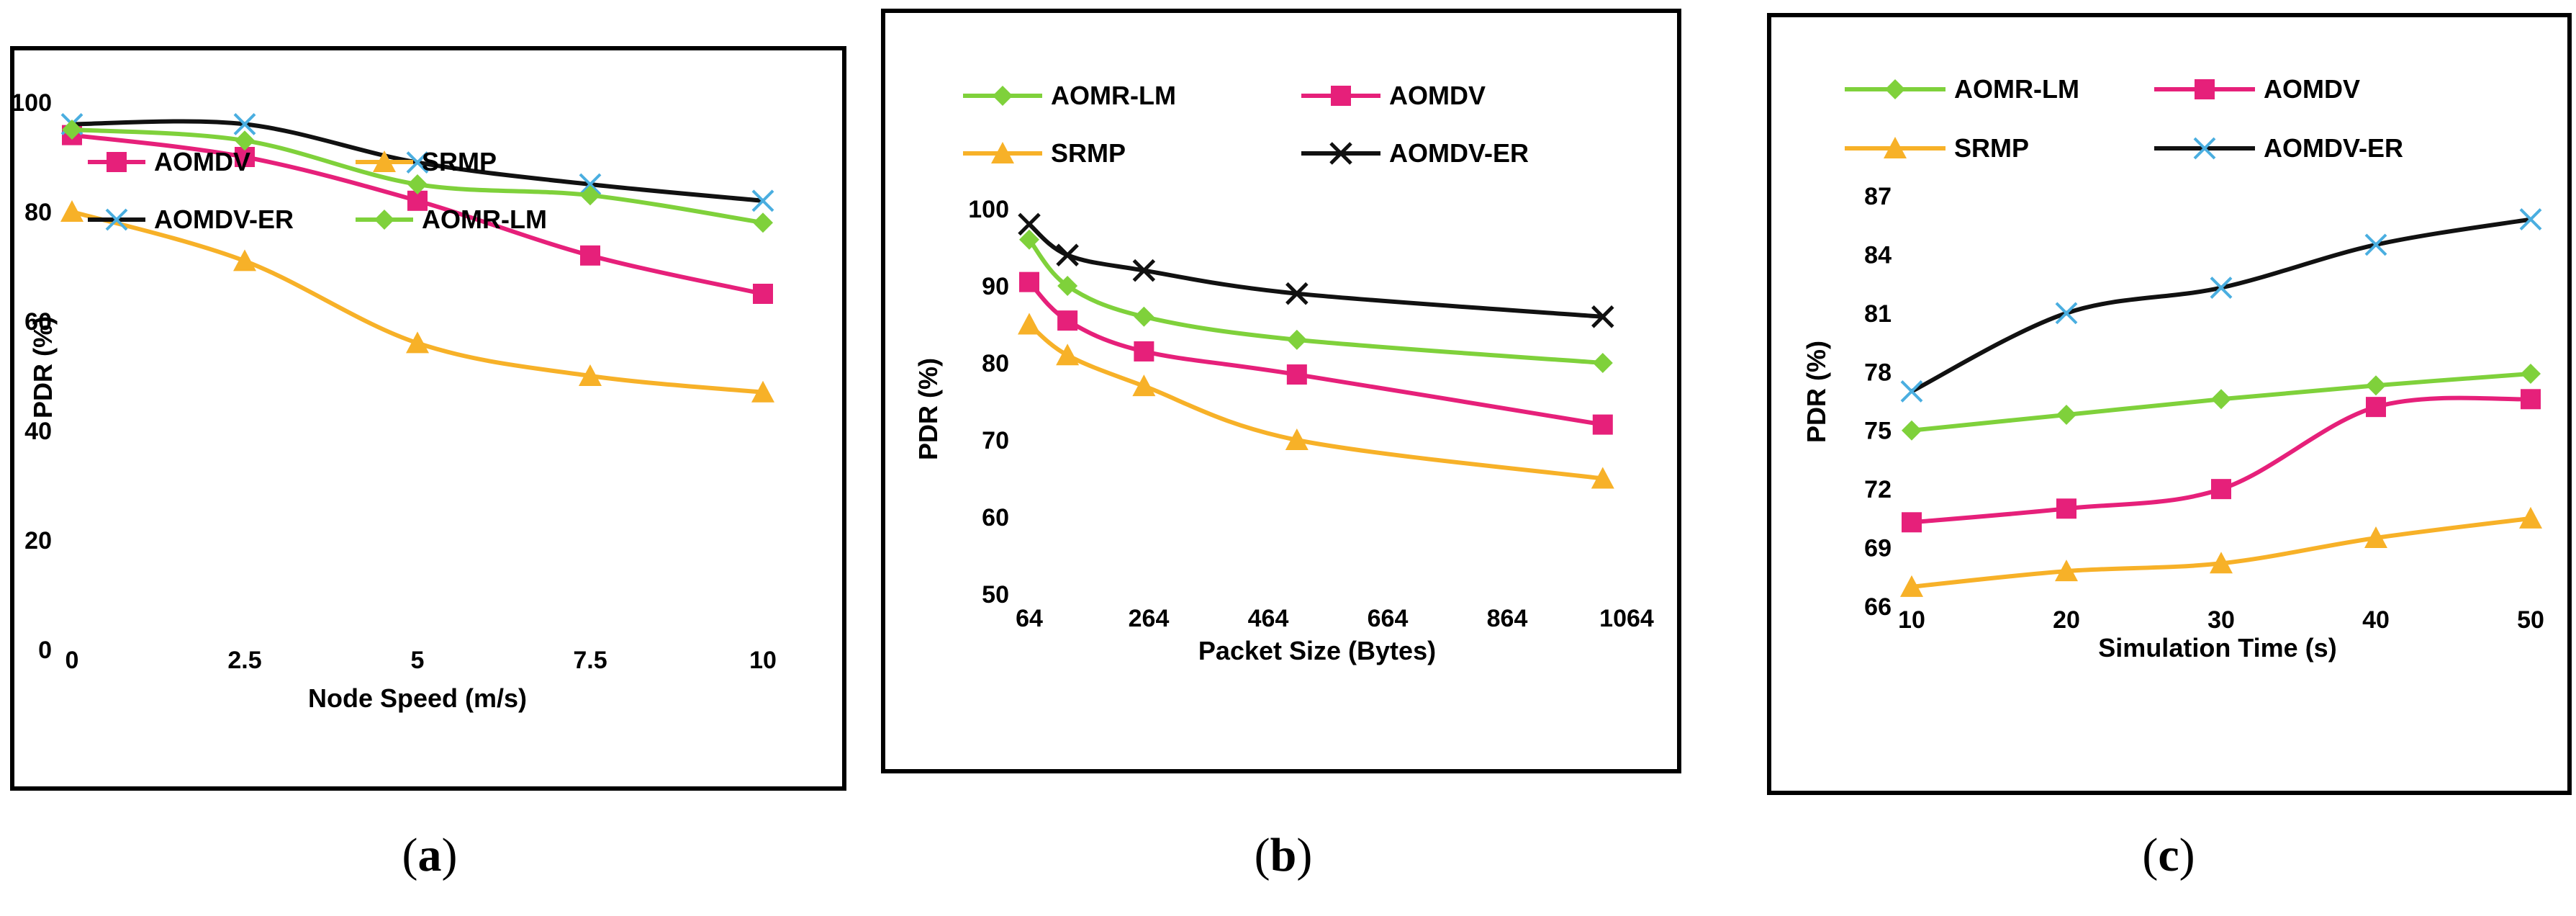  Describe the element at coordinates (202, 161) in the screenshot. I see `legend-label: AOMDV` at that location.